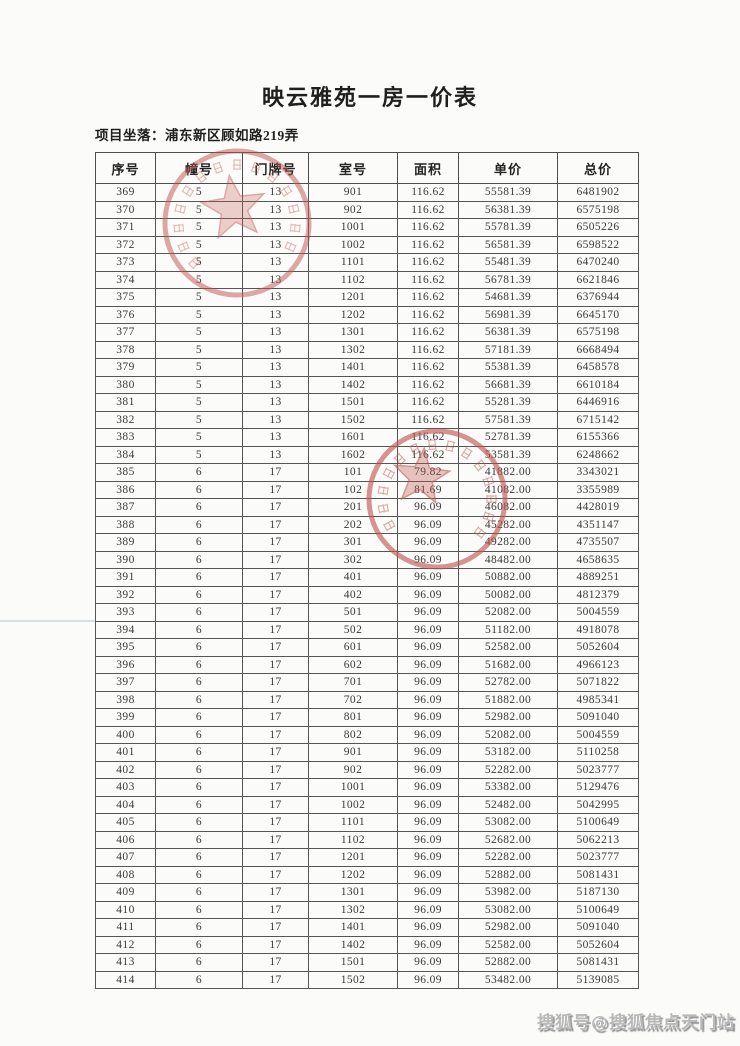  I want to click on table-cell: 1101, so click(353, 822).